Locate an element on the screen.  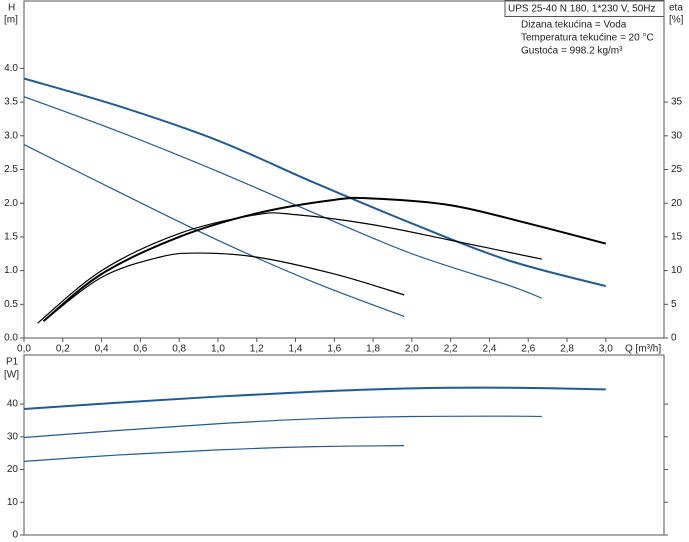
x-tick-label: 0,0 is located at coordinates (24, 349).